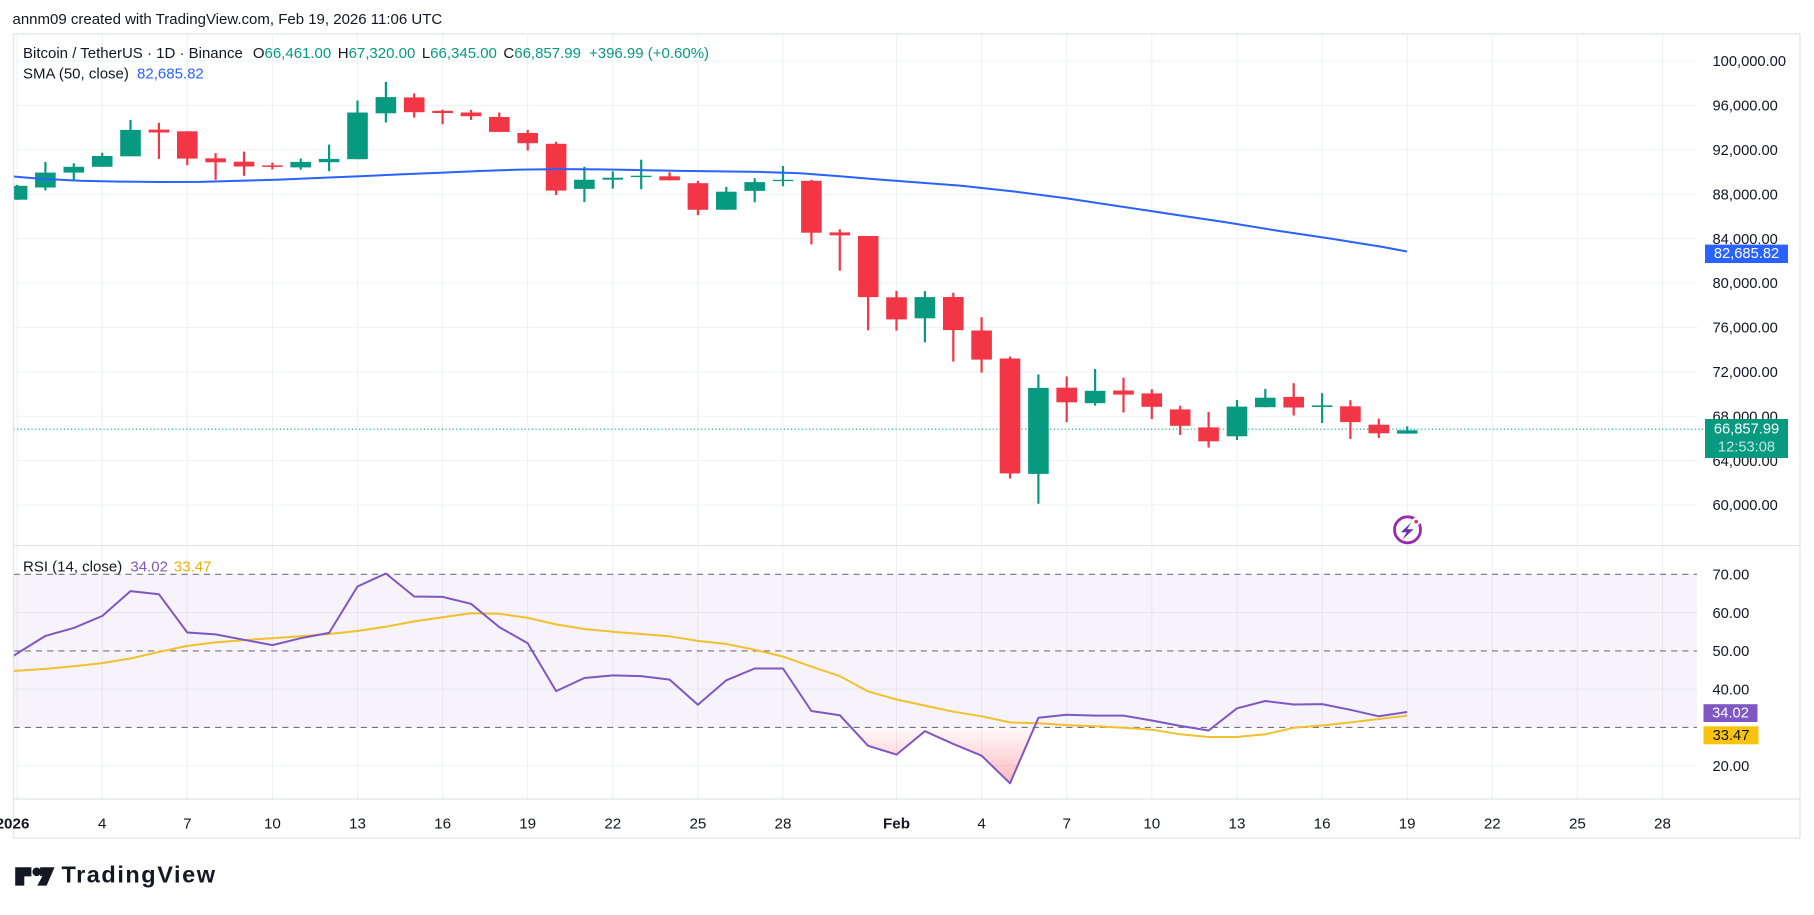 This screenshot has height=915, width=1814. What do you see at coordinates (1745, 107) in the screenshot?
I see `svg-text: 96,000.00` at bounding box center [1745, 107].